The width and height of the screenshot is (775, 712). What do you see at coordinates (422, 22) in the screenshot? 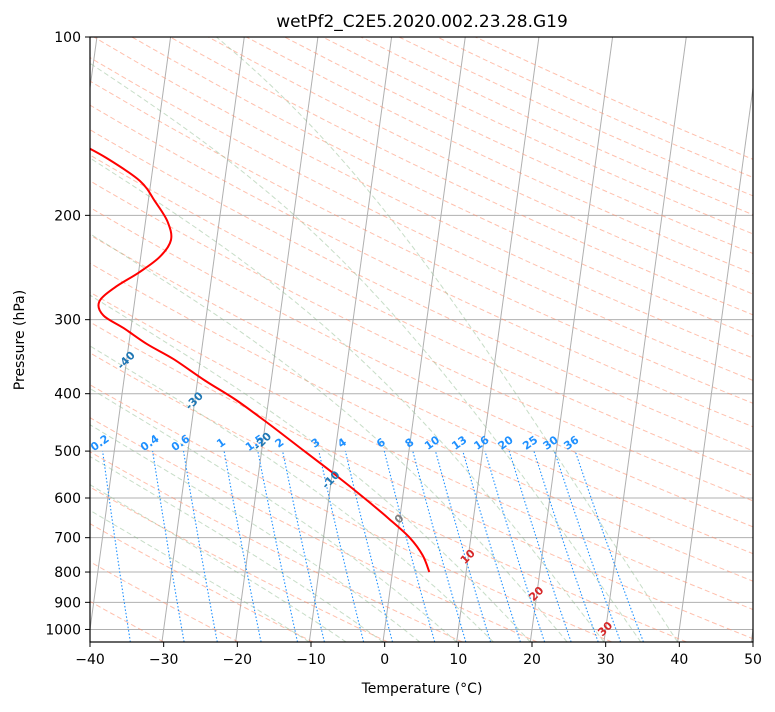
I see `chart-title: wetPf2_C2E5.2020.002.23.28.G19` at bounding box center [422, 22].